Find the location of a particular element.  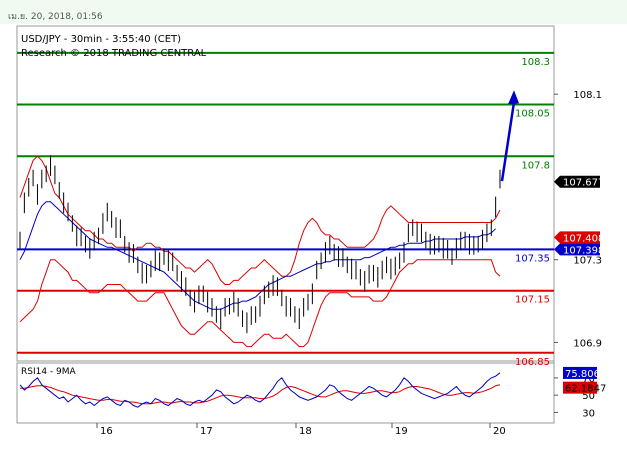

level-label: 106.85 is located at coordinates (532, 362).